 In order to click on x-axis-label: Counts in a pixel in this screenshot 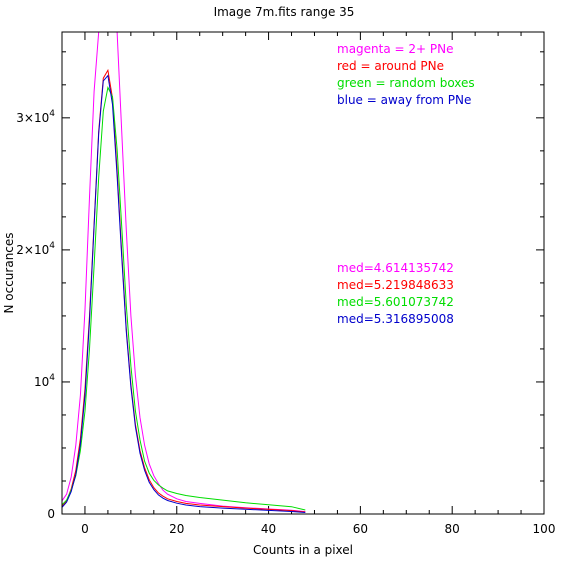, I will do `click(303, 550)`.